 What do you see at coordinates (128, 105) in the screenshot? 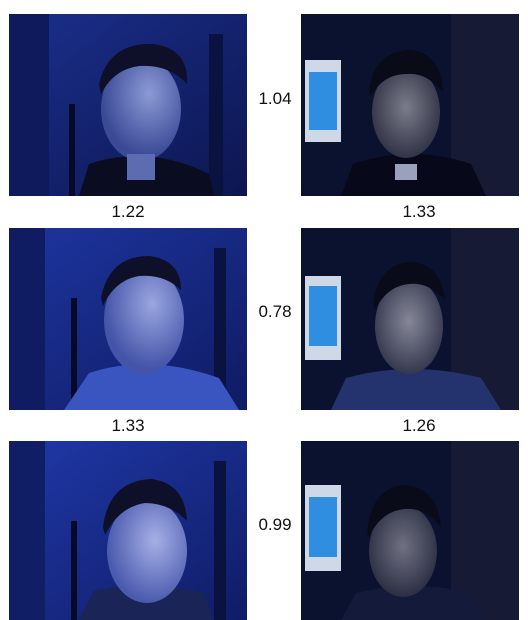
I see `subject-1-left-photo` at bounding box center [128, 105].